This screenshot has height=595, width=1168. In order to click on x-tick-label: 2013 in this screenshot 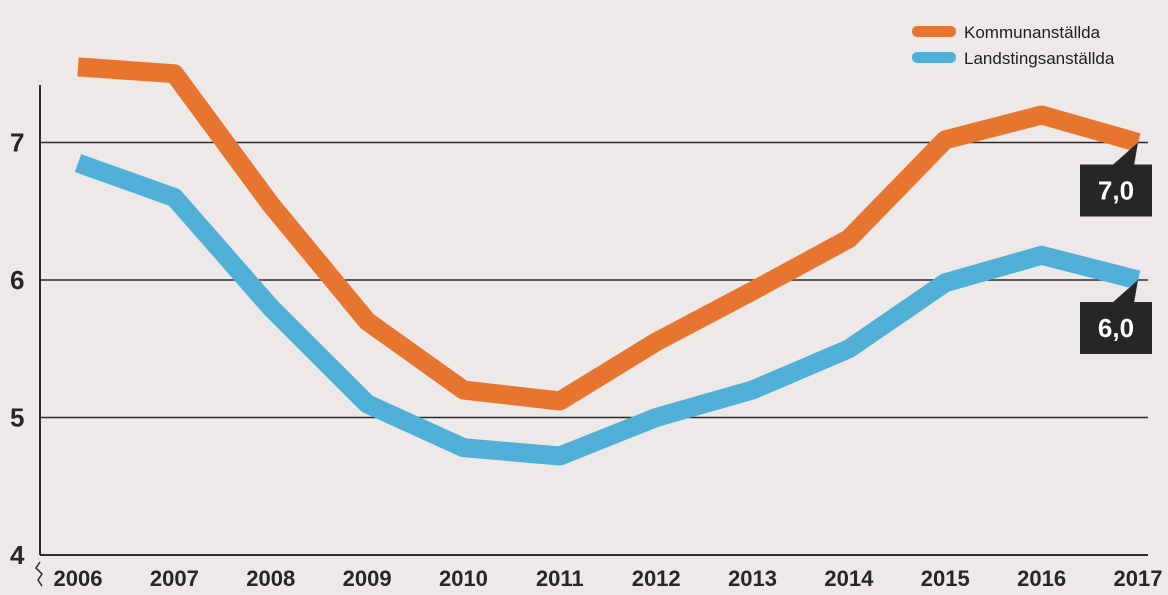, I will do `click(752, 578)`.